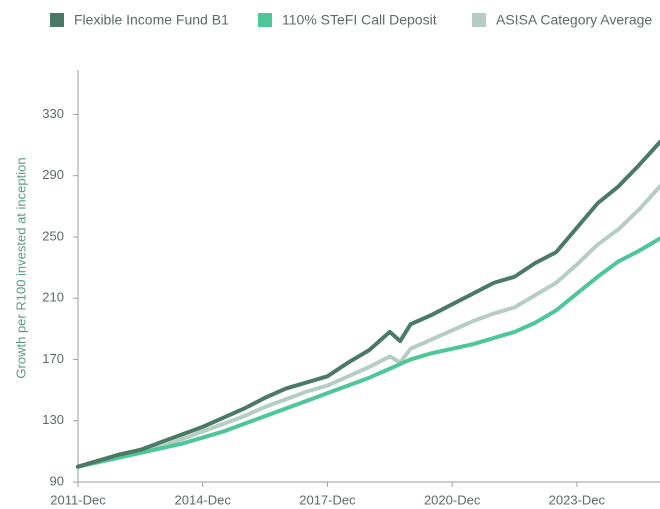 This screenshot has height=509, width=660. What do you see at coordinates (53, 113) in the screenshot?
I see `y-tick-label: 330` at bounding box center [53, 113].